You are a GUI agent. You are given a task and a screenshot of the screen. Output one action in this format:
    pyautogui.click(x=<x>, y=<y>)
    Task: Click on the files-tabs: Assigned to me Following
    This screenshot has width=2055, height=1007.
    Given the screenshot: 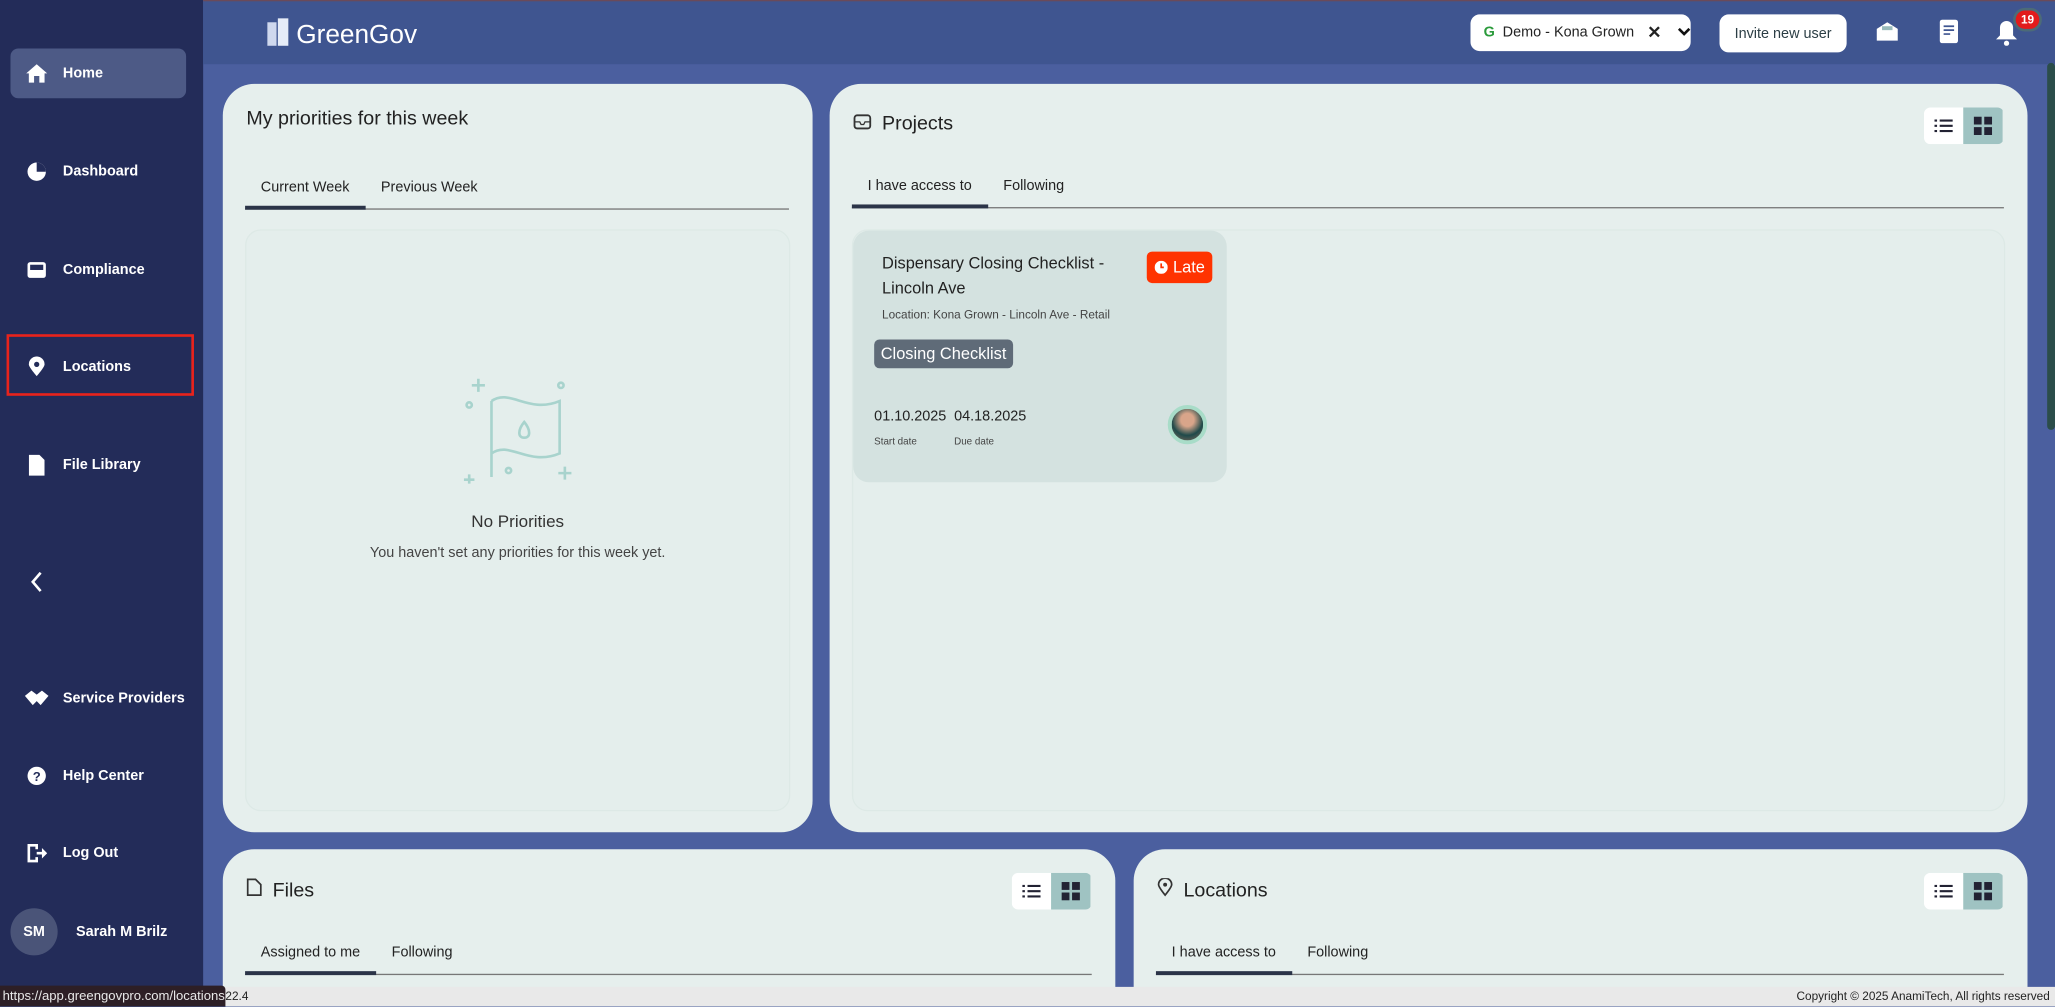 What is the action you would take?
    pyautogui.click(x=668, y=955)
    